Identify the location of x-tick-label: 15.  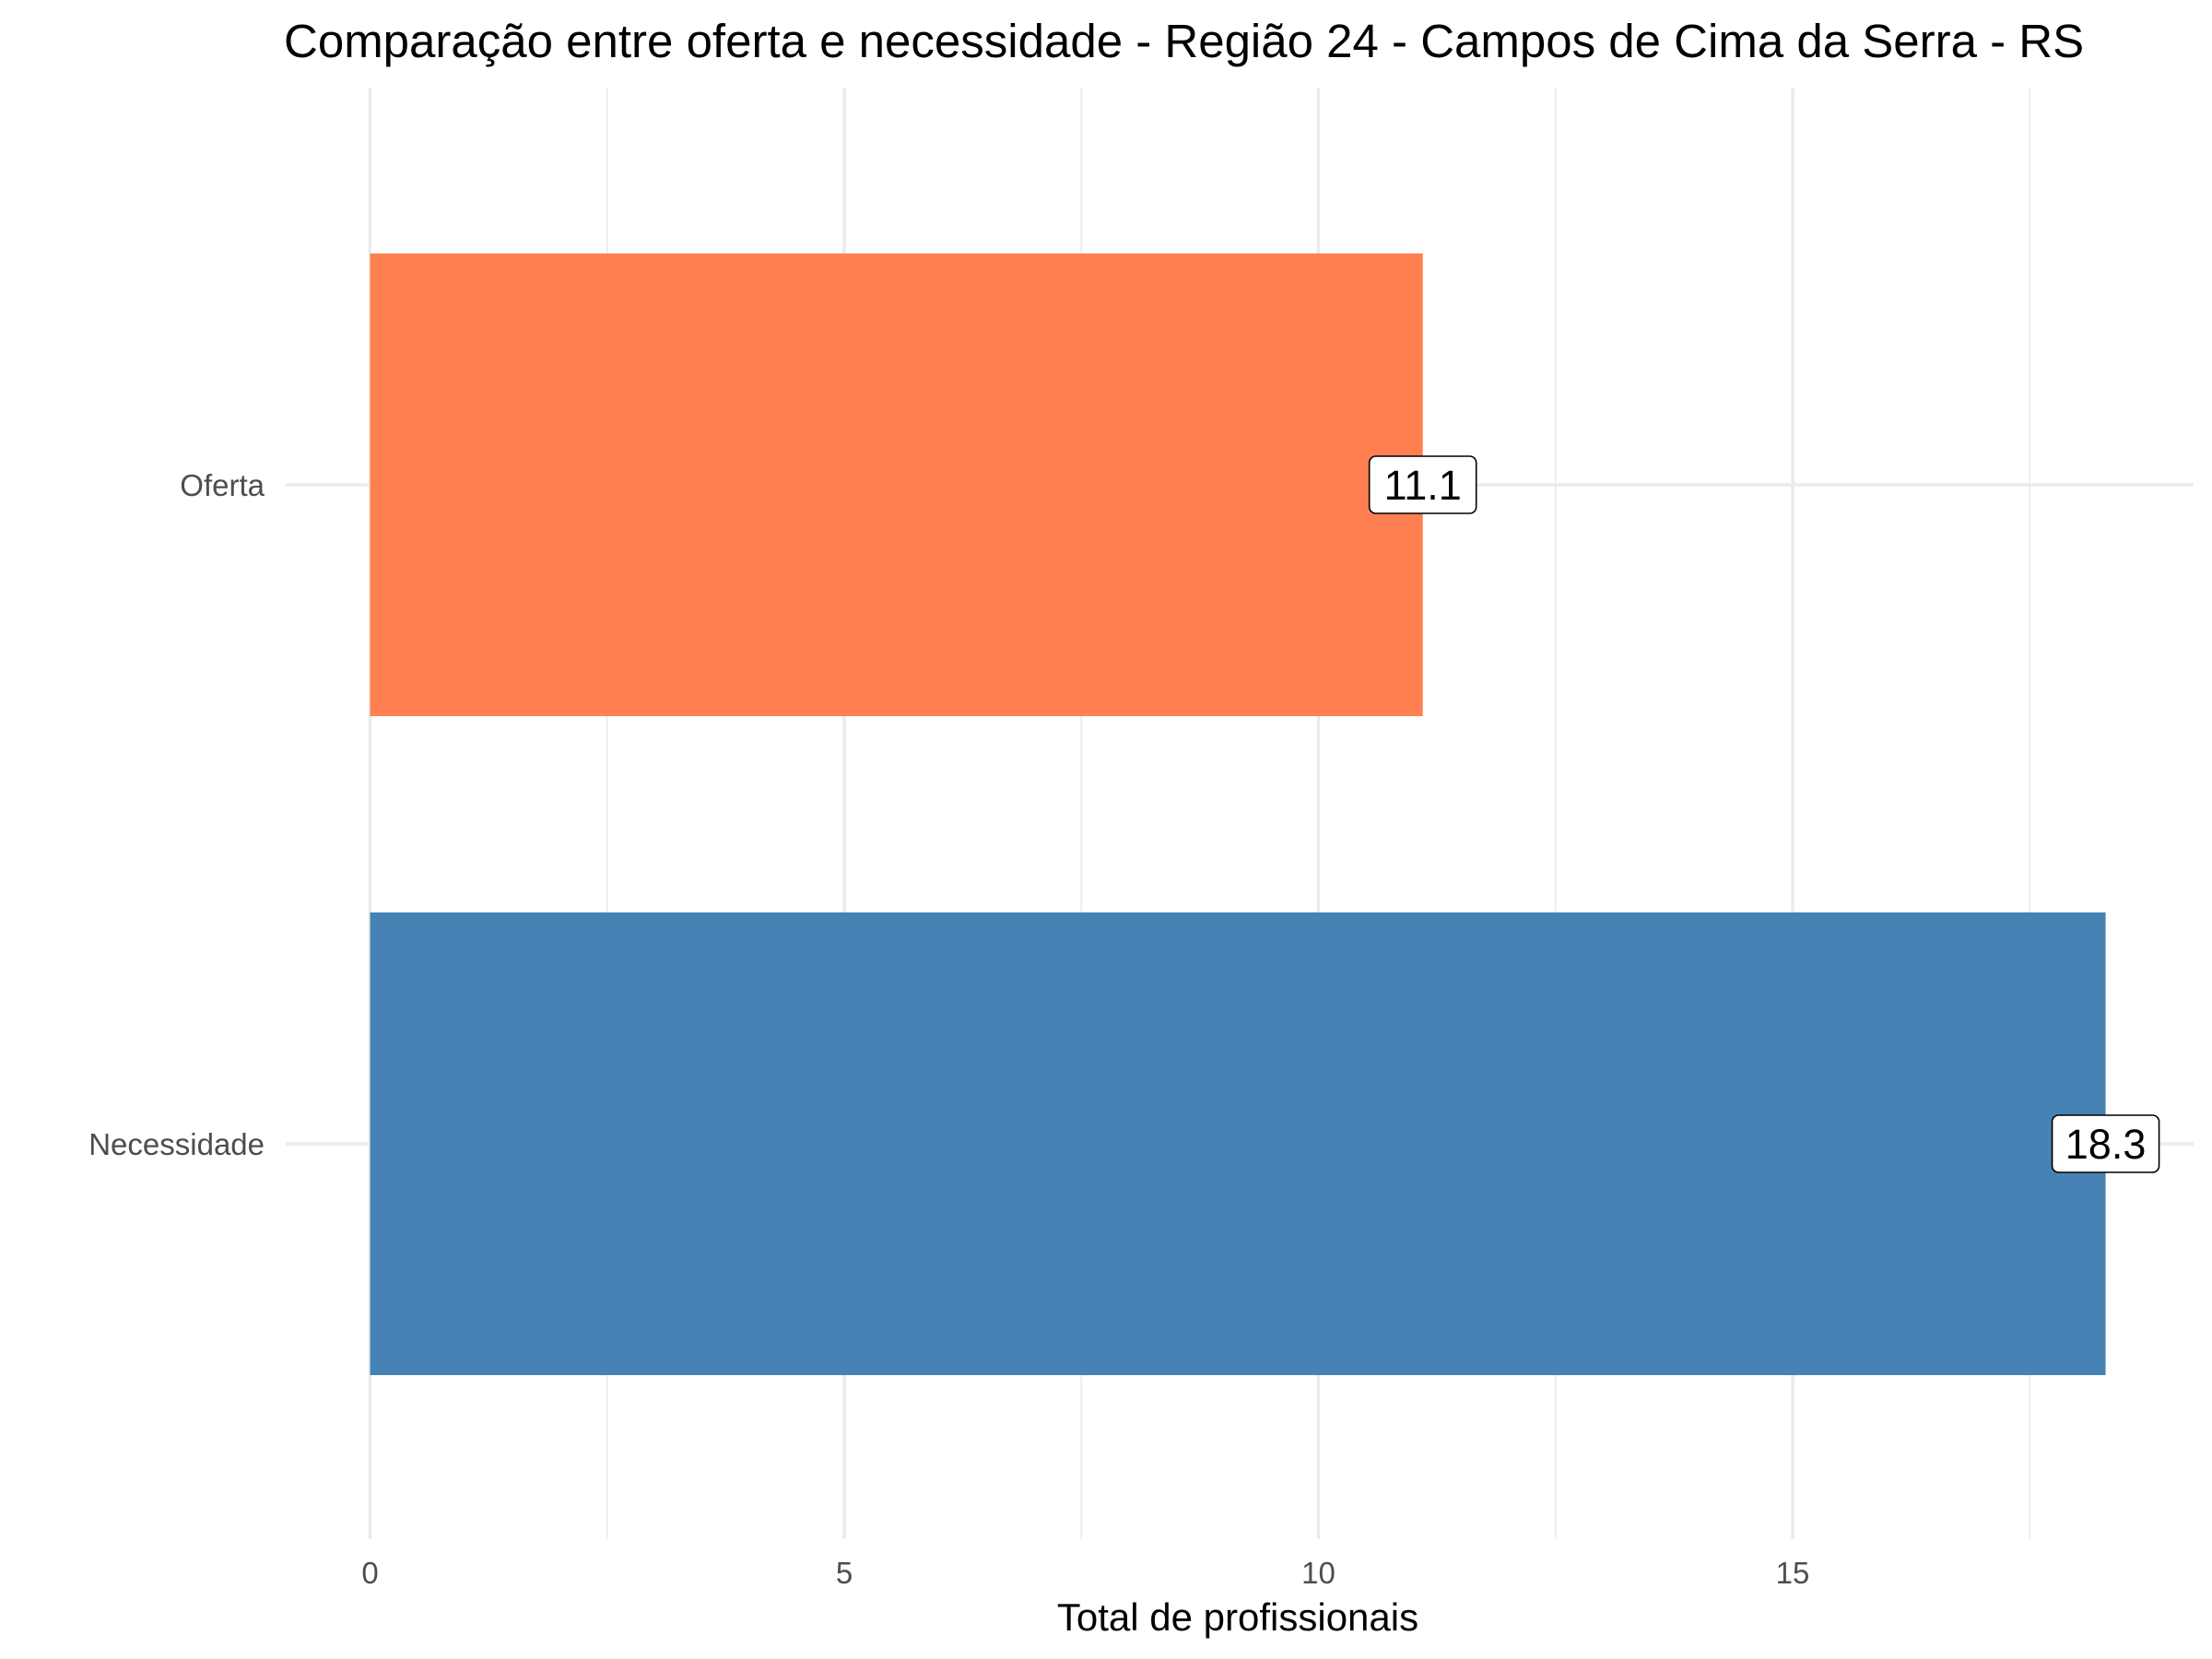
(1793, 1573).